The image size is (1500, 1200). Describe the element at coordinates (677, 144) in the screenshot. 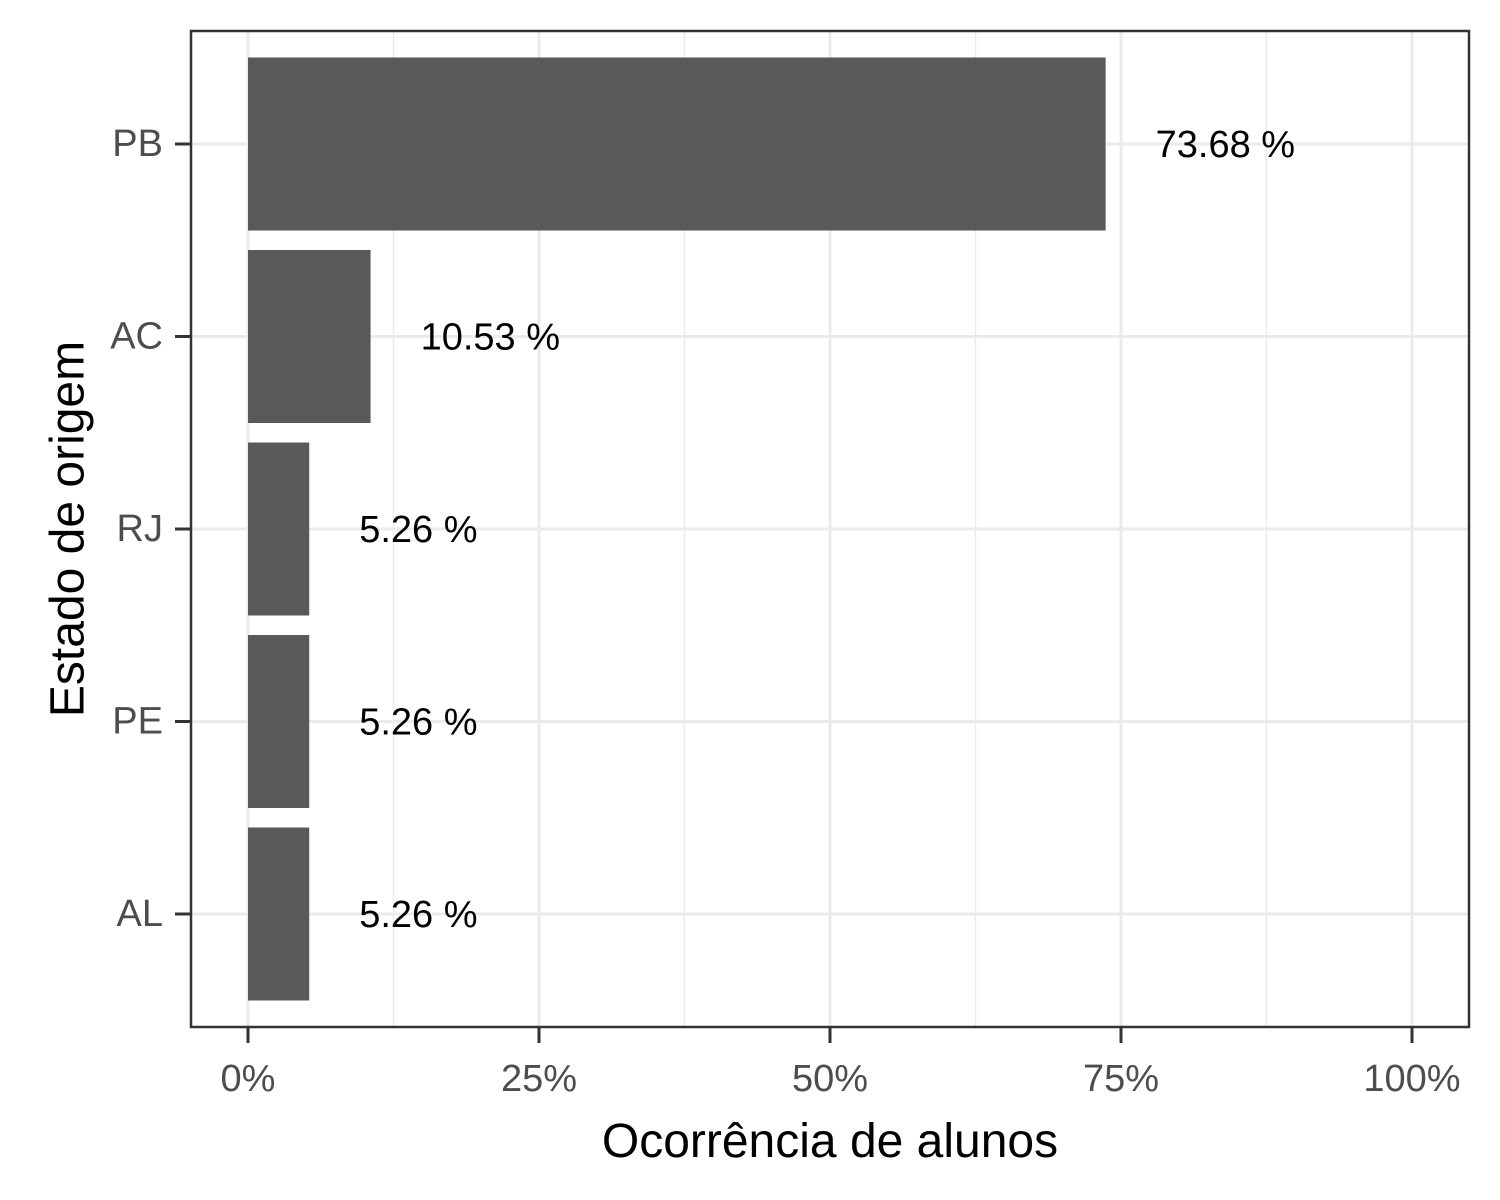

I see `bar-pb` at that location.